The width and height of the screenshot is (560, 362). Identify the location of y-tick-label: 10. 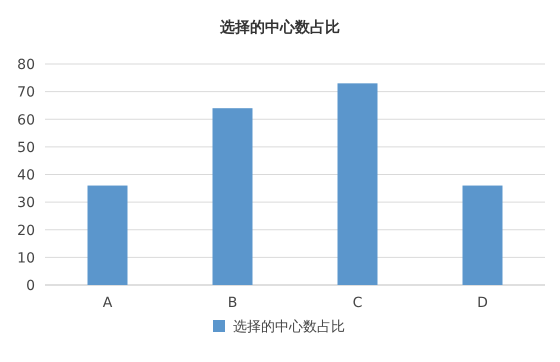
(26, 258).